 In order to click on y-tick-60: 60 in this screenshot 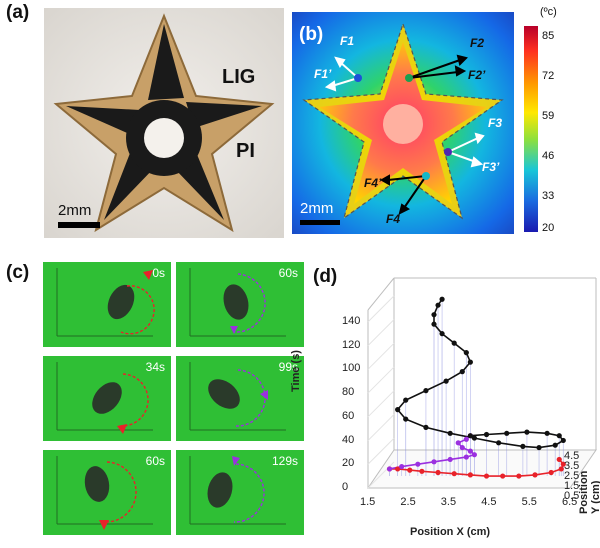, I will do `click(348, 415)`.